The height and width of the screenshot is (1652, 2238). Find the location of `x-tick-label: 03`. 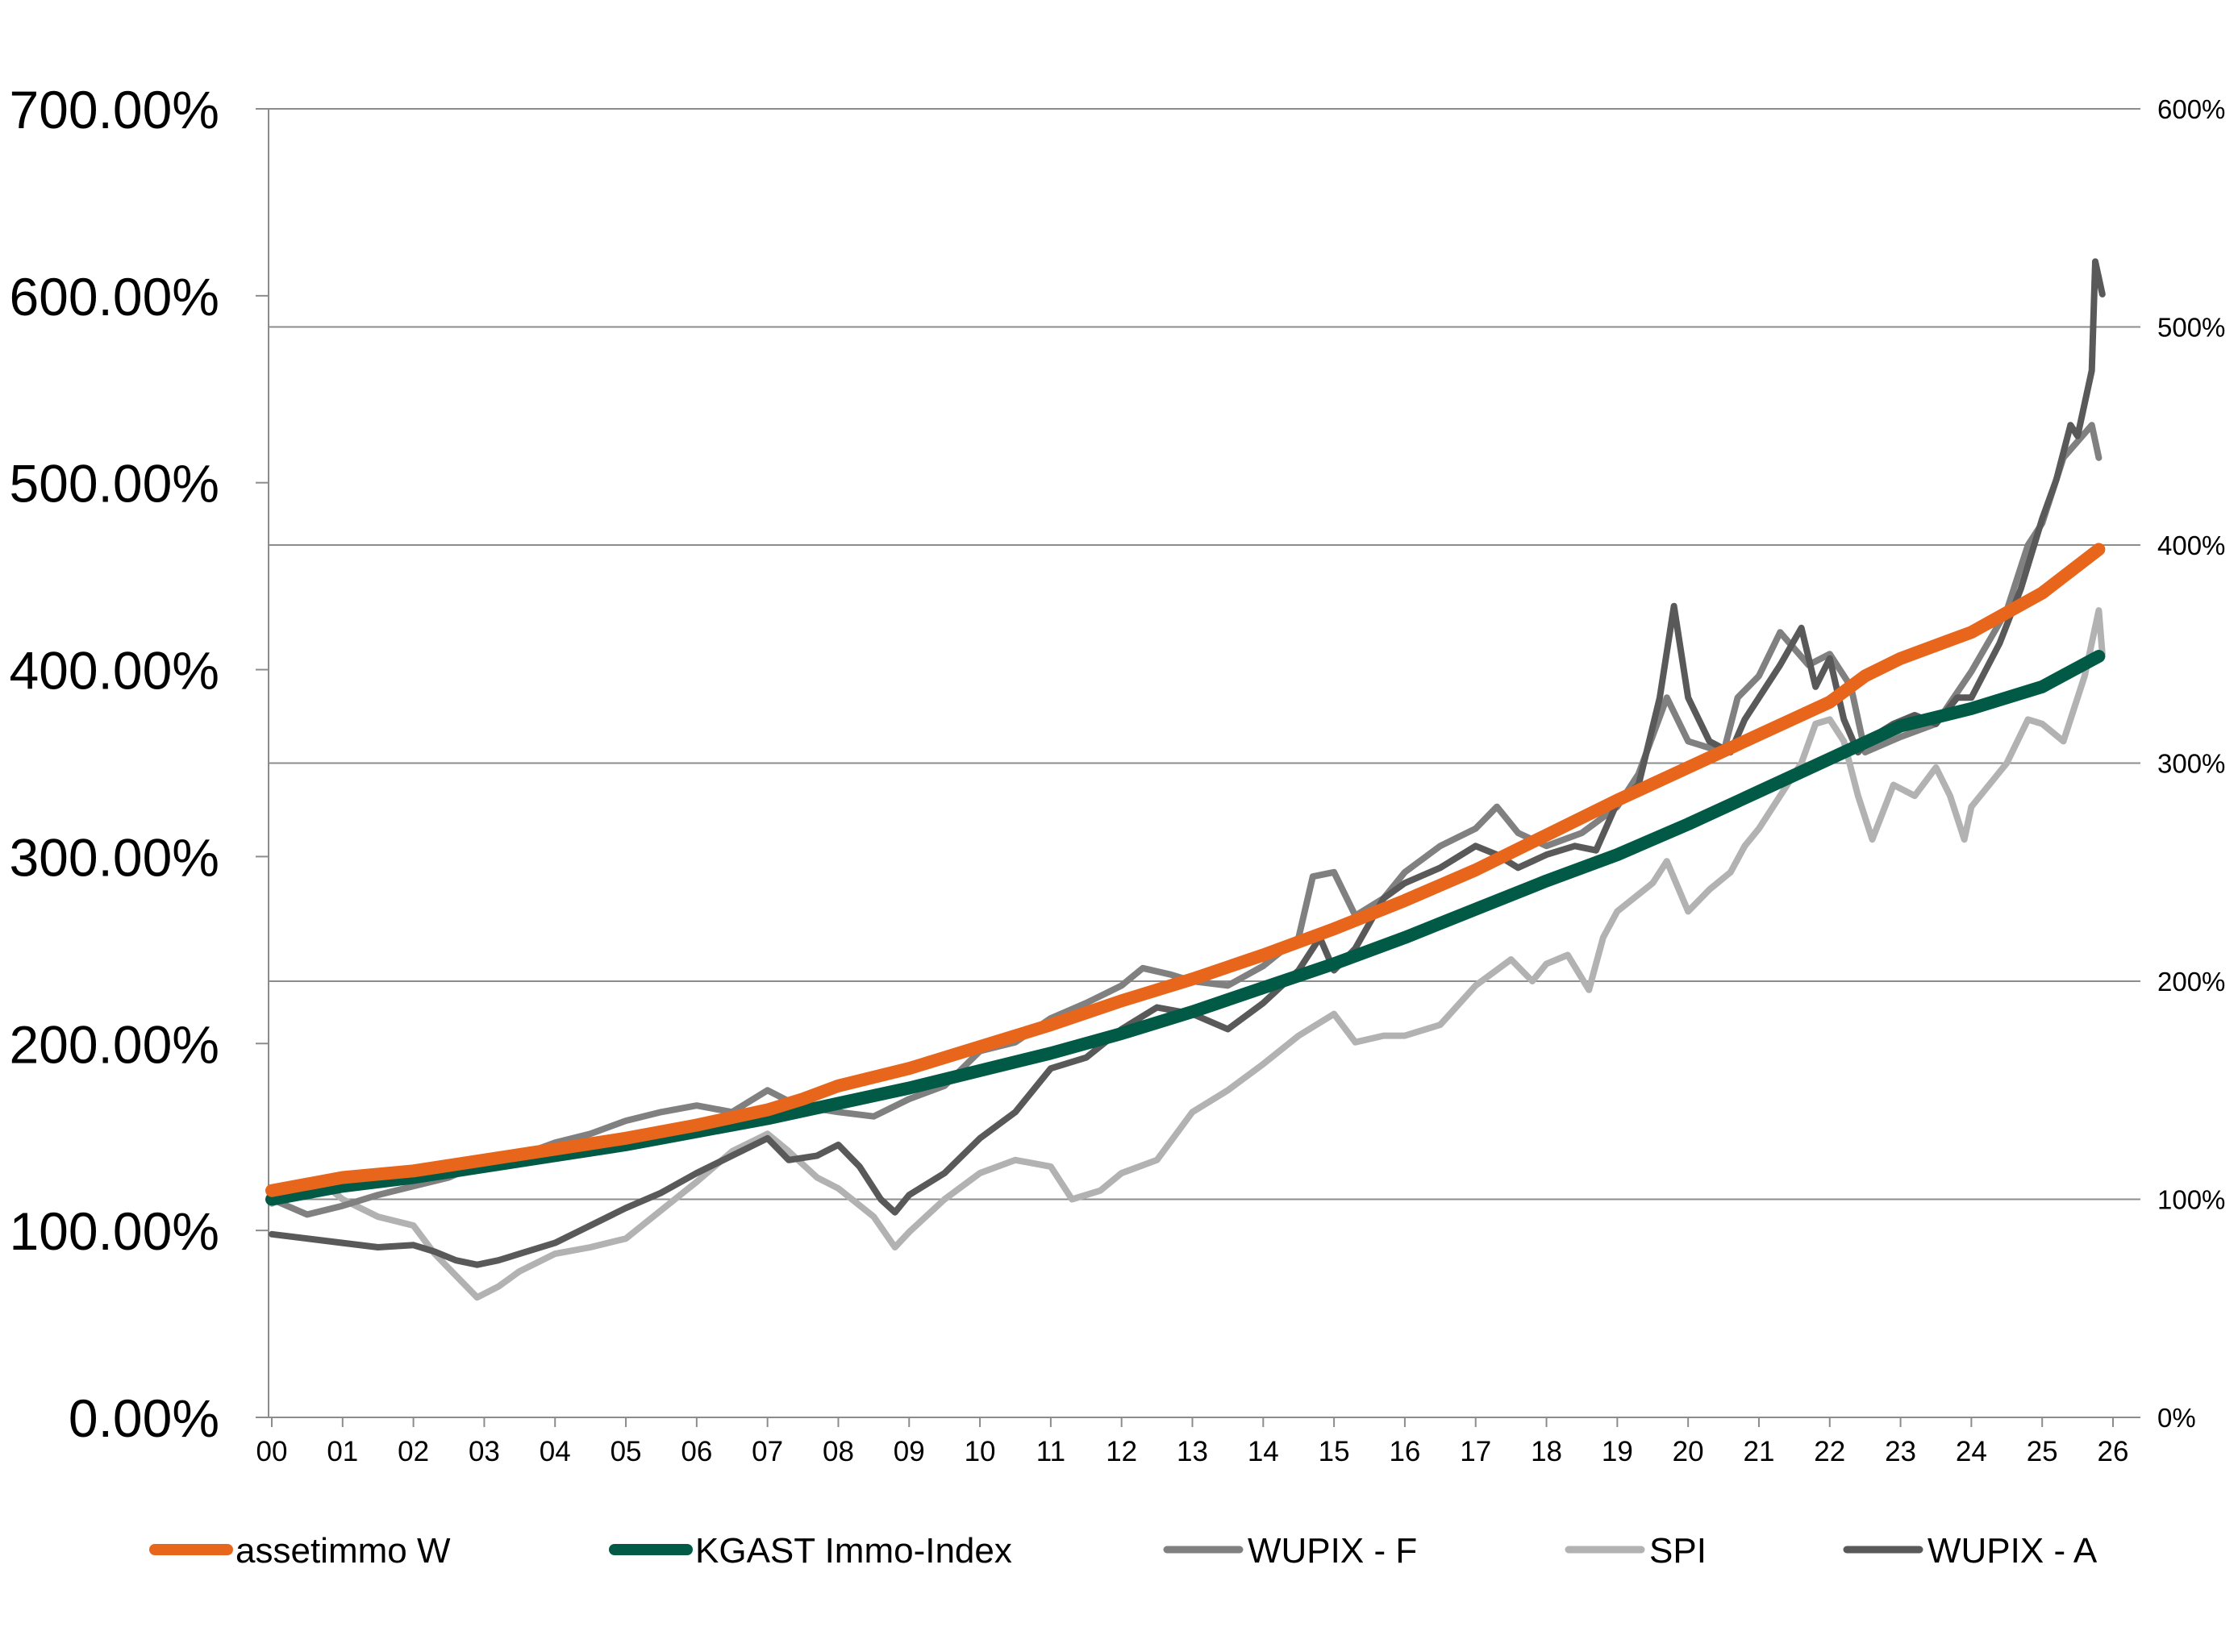

x-tick-label: 03 is located at coordinates (485, 1451).